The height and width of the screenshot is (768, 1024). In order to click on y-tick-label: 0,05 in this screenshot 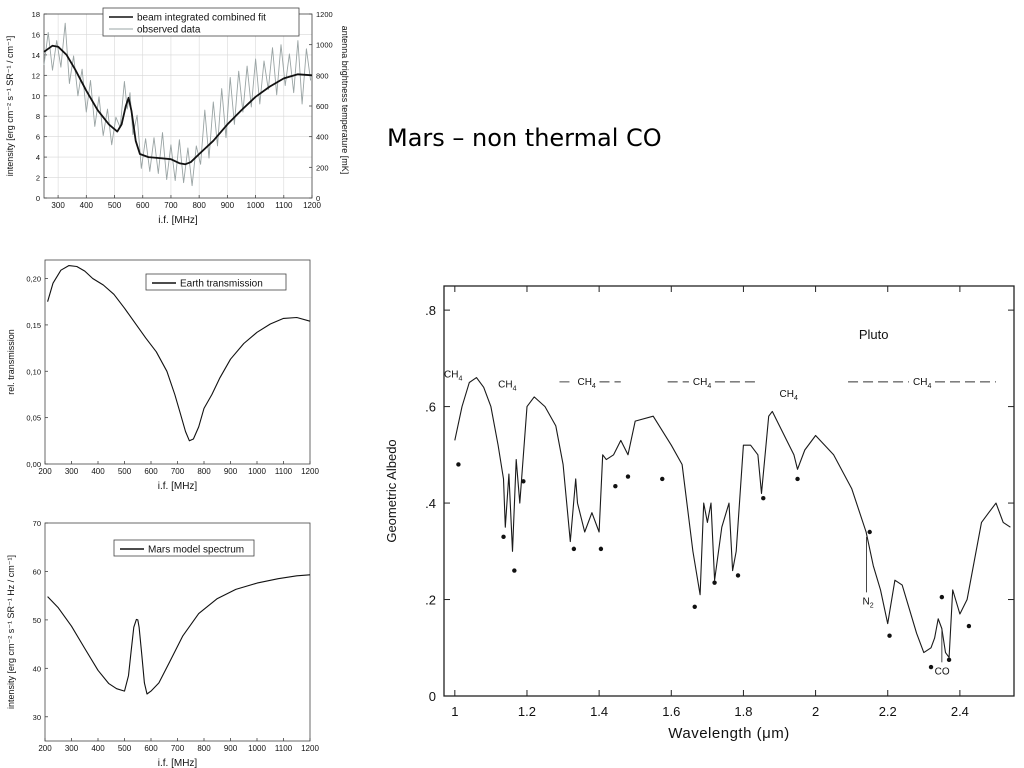, I will do `click(33, 418)`.